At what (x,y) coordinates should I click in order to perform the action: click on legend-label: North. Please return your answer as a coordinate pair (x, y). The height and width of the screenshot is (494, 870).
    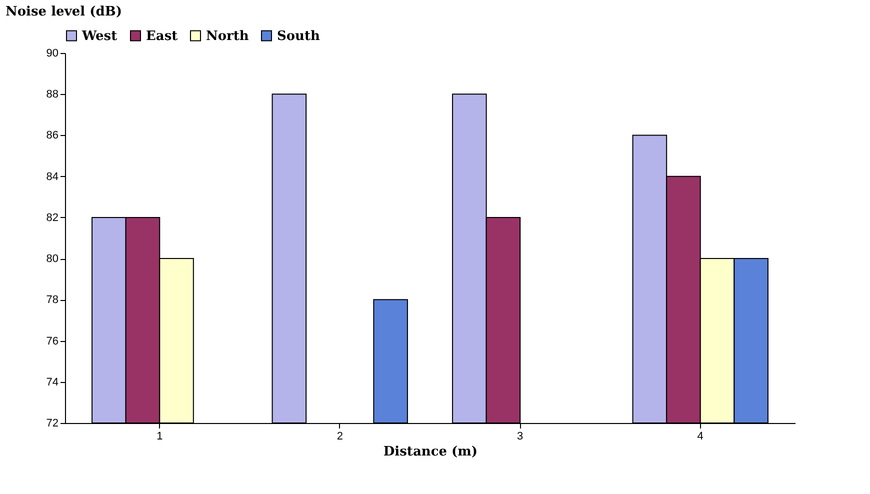
    Looking at the image, I should click on (228, 36).